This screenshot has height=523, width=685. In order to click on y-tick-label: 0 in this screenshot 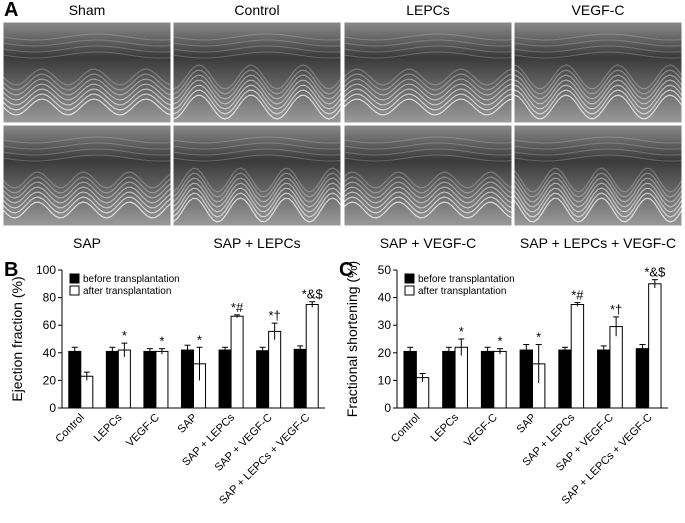, I will do `click(387, 408)`.